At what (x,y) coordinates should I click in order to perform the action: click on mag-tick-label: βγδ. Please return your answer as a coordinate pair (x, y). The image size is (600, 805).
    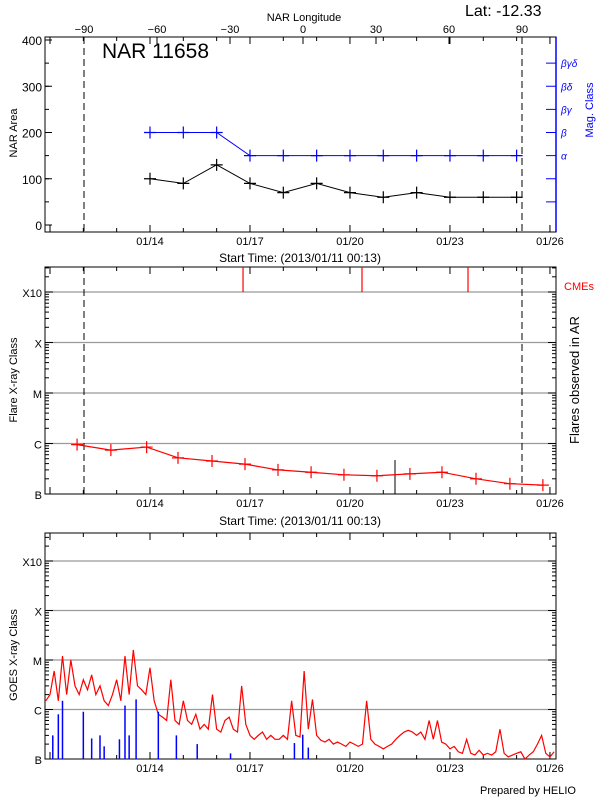
    Looking at the image, I should click on (569, 64).